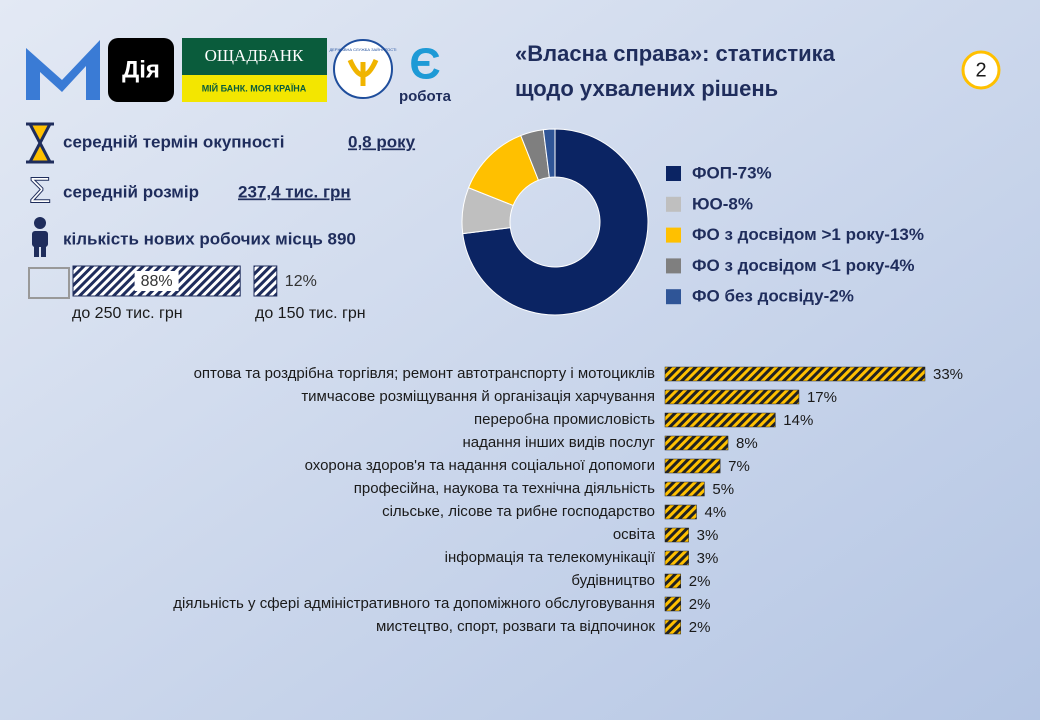 The width and height of the screenshot is (1040, 725). Describe the element at coordinates (173, 141) in the screenshot. I see `stat-label: середній термін окупності` at that location.